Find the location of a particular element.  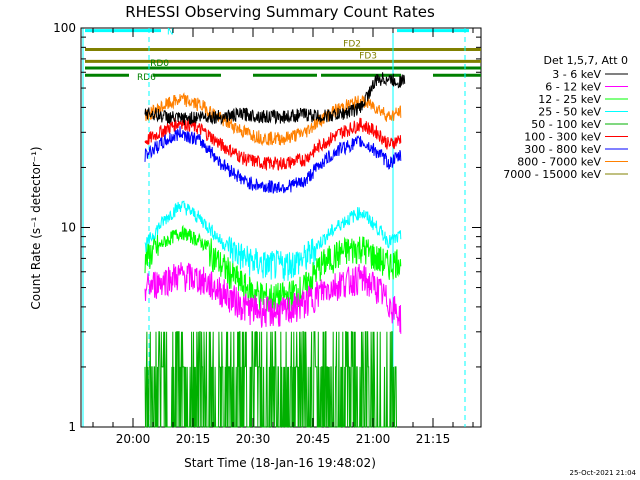

legend-label: 3 - 6 keV is located at coordinates (576, 74).